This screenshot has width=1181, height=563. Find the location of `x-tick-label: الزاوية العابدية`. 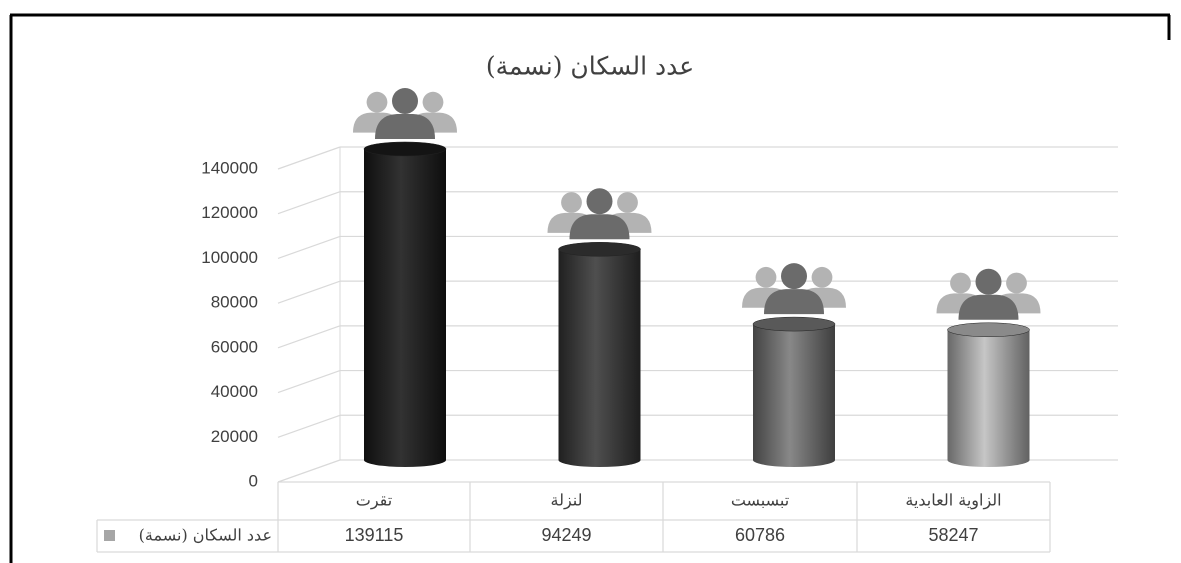

x-tick-label: الزاوية العابدية is located at coordinates (953, 500).